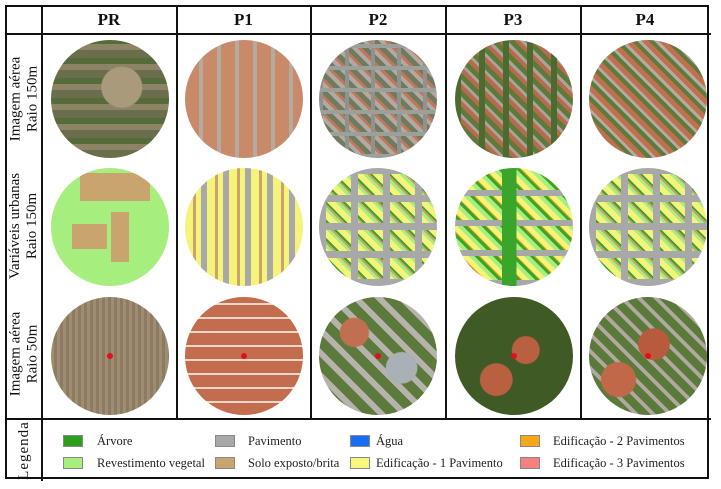 This screenshot has height=489, width=721. What do you see at coordinates (294, 463) in the screenshot?
I see `legend-label: Solo exposto/brita` at bounding box center [294, 463].